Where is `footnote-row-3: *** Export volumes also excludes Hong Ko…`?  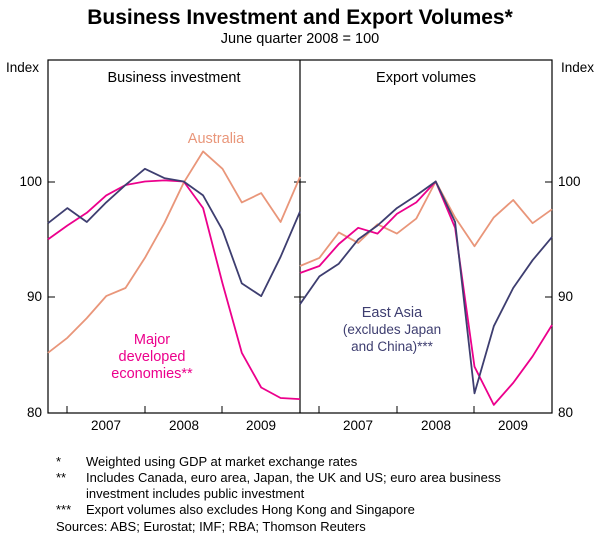 footnote-row-3: *** Export volumes also excludes Hong Ko… is located at coordinates (328, 510).